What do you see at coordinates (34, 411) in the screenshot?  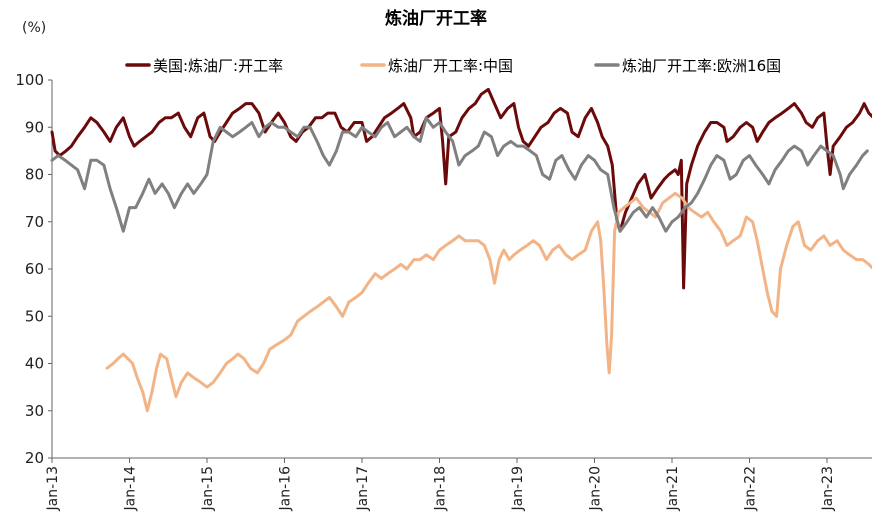 I see `y-tick-label: 30` at bounding box center [34, 411].